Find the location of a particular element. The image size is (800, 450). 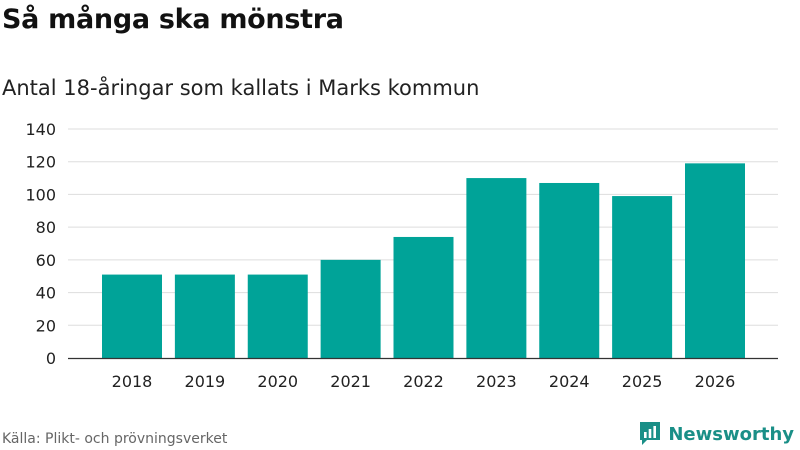

x-tick-label: 2018 is located at coordinates (132, 381).